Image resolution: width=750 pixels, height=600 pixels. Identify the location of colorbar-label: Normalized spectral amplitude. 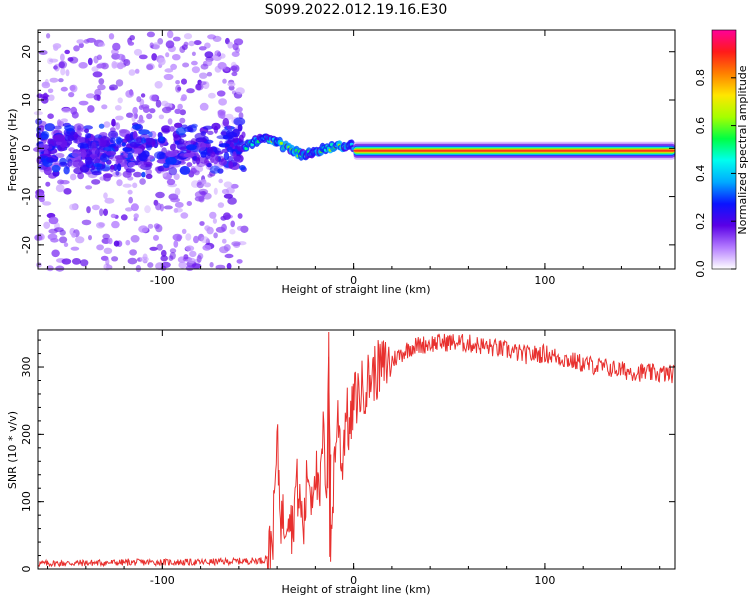
(742, 149).